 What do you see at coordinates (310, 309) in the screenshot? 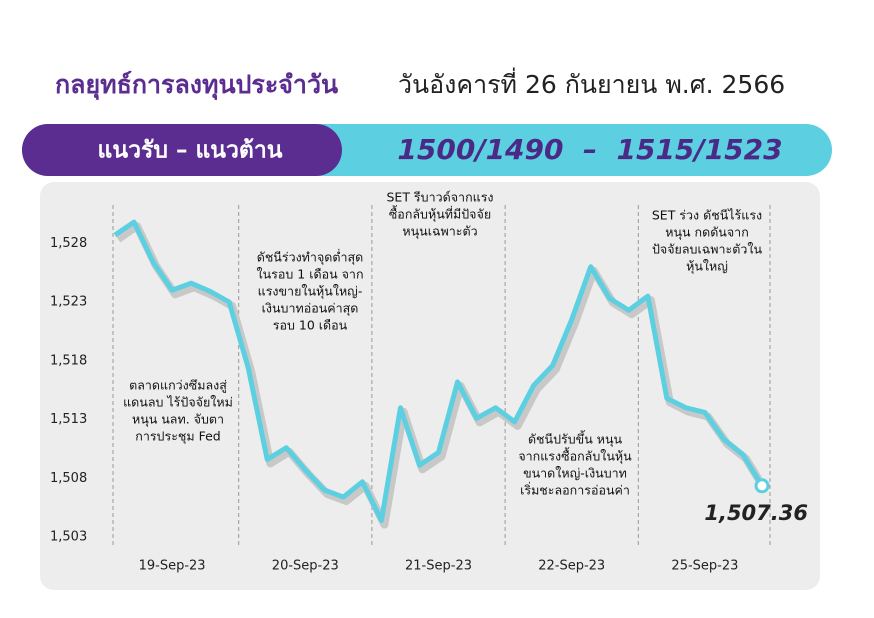
I see `annotation: เงินบาทอ่อนค่าสุด` at bounding box center [310, 309].